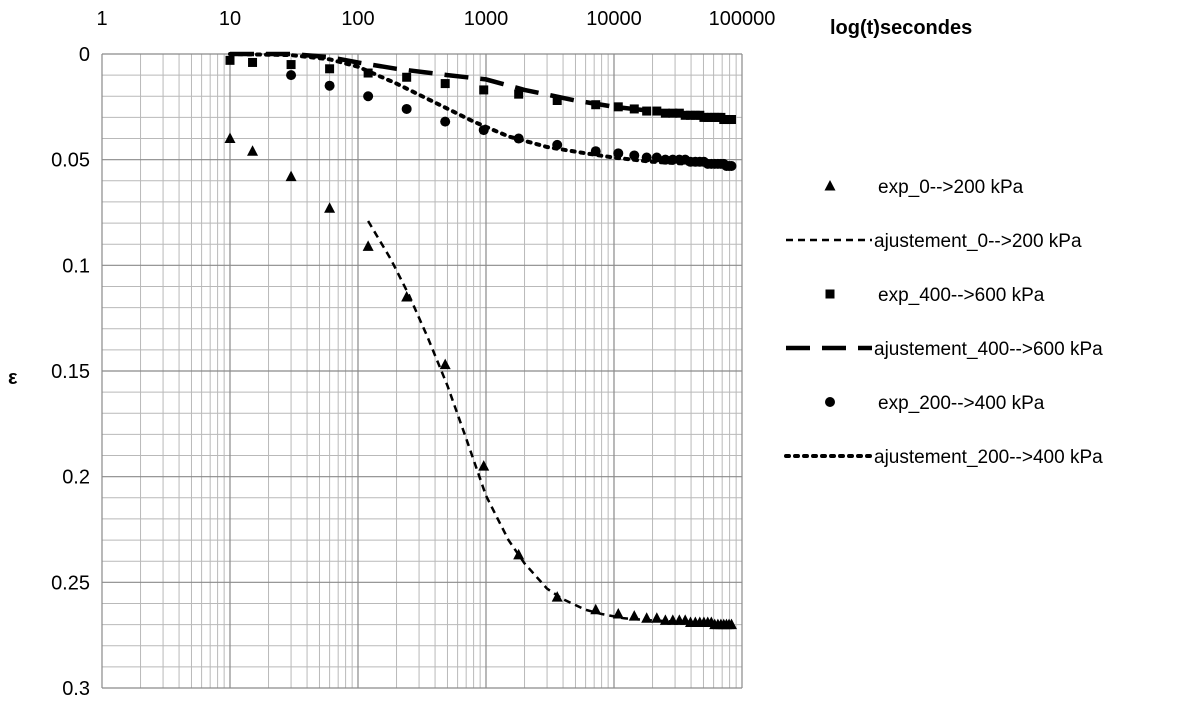 This screenshot has width=1200, height=706. Describe the element at coordinates (978, 241) in the screenshot. I see `legend-label: ajustement_0-->200 kPa` at that location.